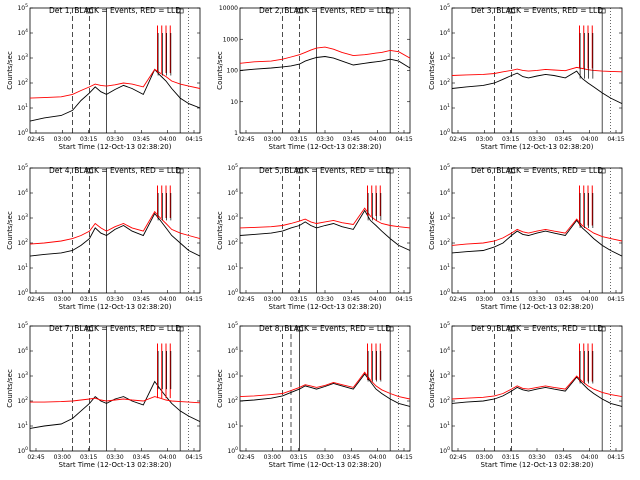  I want to click on panel-title: Det 9, BLACK = Events, RED = LLD, so click(537, 328).